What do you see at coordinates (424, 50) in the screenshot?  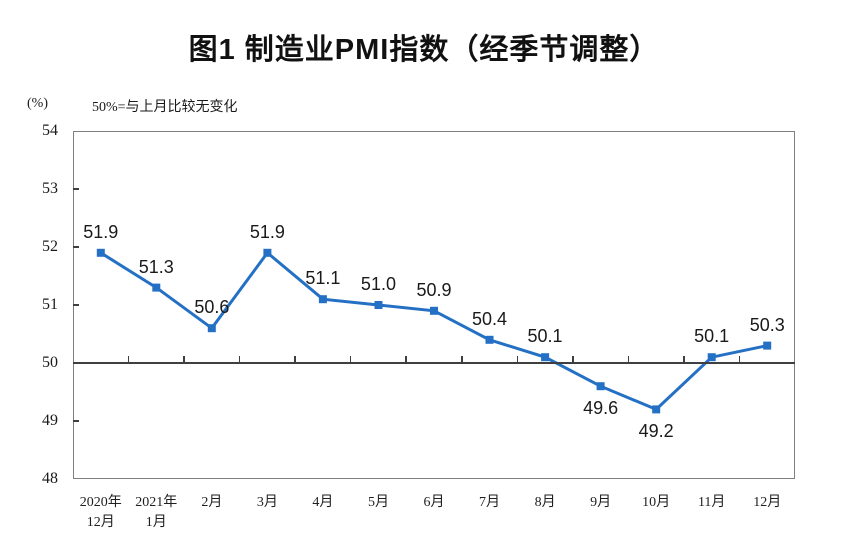 I see `chart-title: 图1 制造业PMI指数（经季节调整）` at bounding box center [424, 50].